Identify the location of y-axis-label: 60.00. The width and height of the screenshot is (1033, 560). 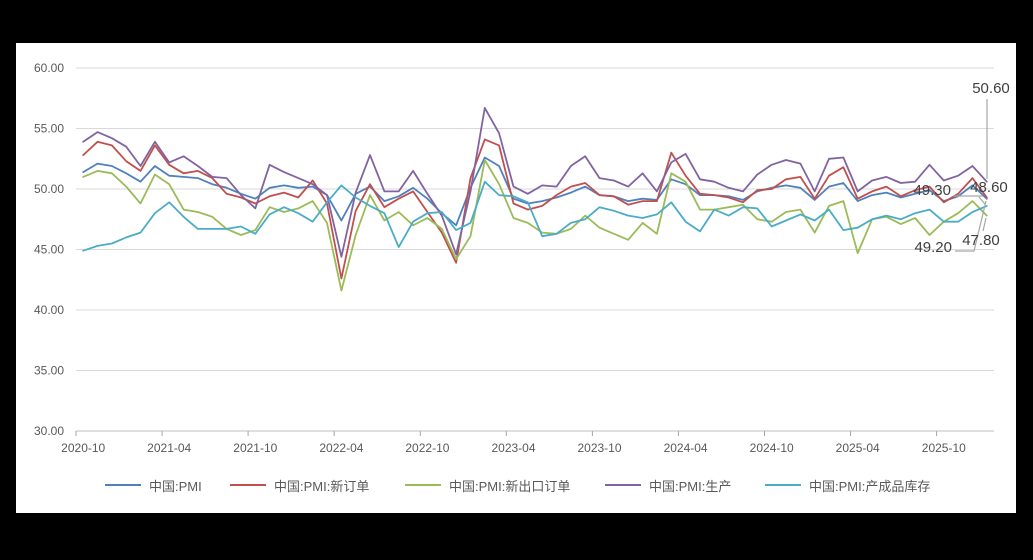
(49, 68).